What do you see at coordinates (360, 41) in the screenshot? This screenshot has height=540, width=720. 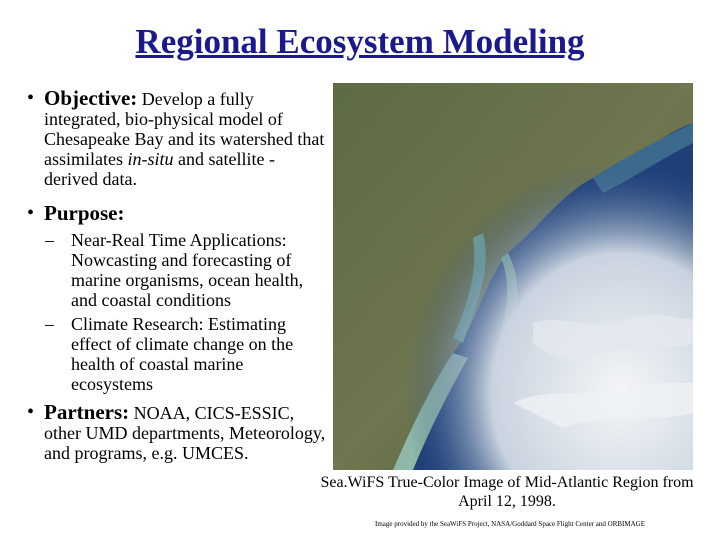 I see `slide-title: Regional Ecosystem Modeling` at bounding box center [360, 41].